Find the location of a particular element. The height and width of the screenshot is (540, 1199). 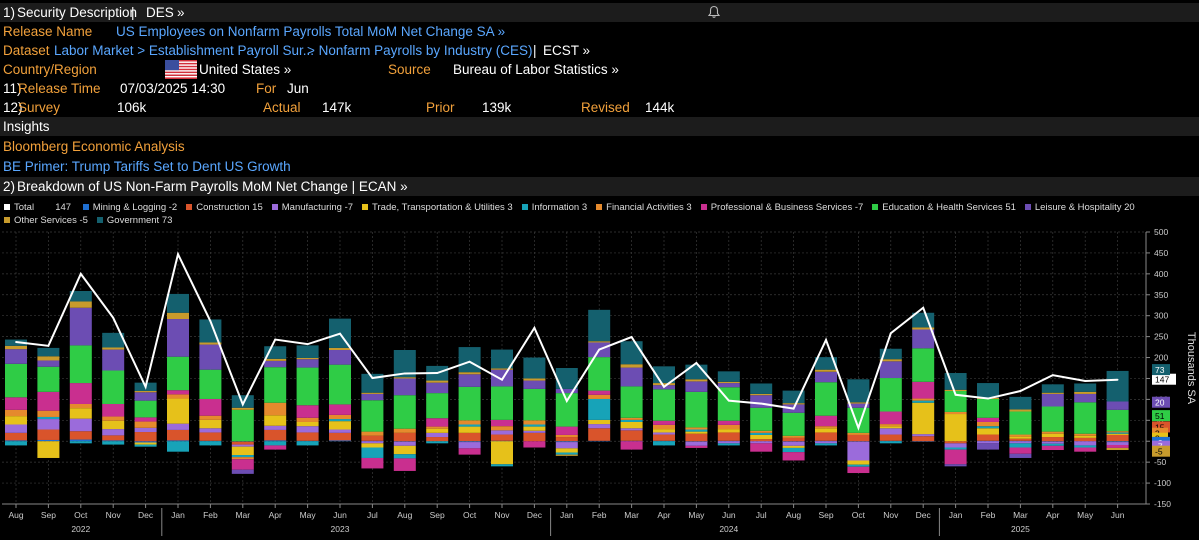

bell-icon is located at coordinates (714, 12).